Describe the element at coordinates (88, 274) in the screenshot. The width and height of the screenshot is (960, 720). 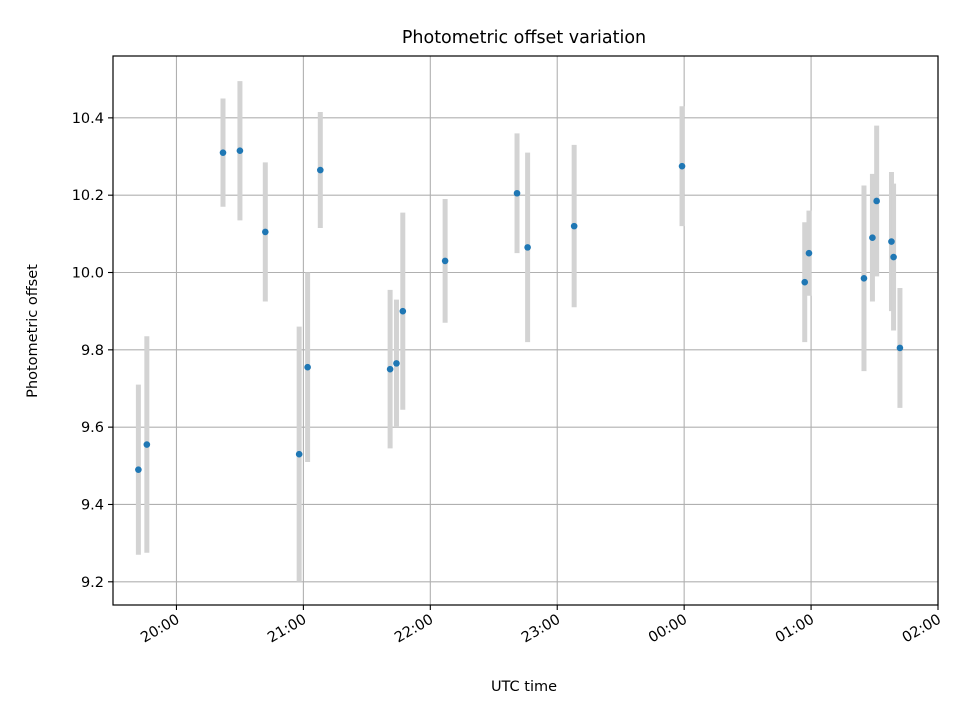
I see `y-tick-label: 10.0` at that location.